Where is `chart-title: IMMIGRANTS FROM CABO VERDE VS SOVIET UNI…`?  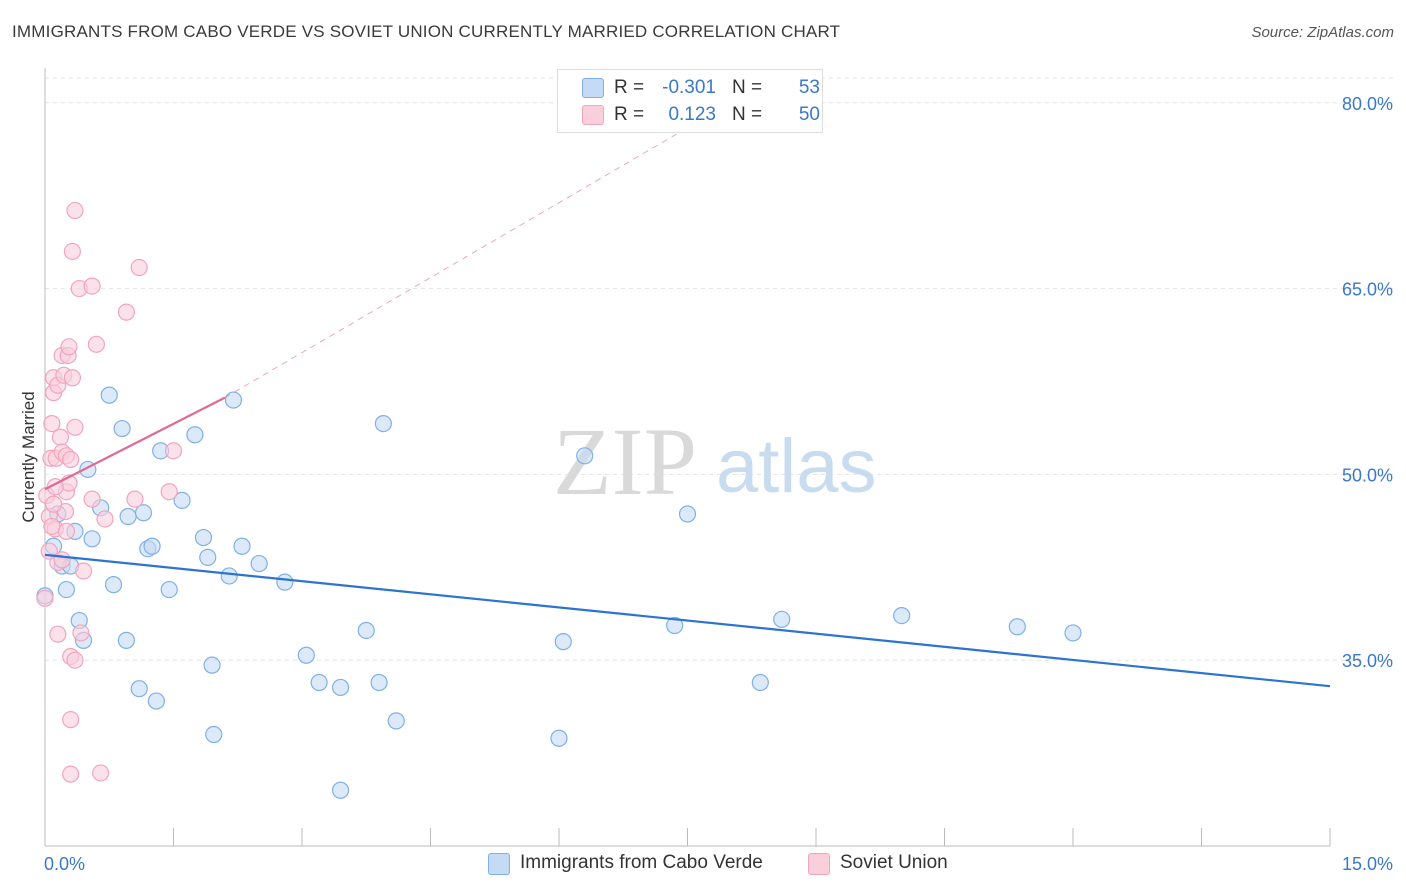 chart-title: IMMIGRANTS FROM CABO VERDE VS SOVIET UNI… is located at coordinates (426, 31).